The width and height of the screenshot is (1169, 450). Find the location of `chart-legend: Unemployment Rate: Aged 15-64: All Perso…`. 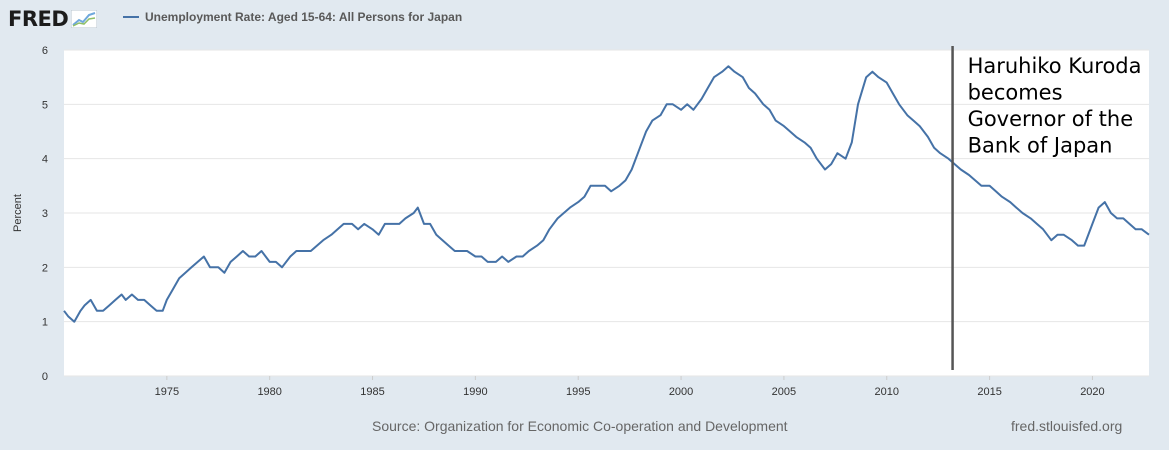

chart-legend: Unemployment Rate: Aged 15-64: All Perso… is located at coordinates (292, 17).